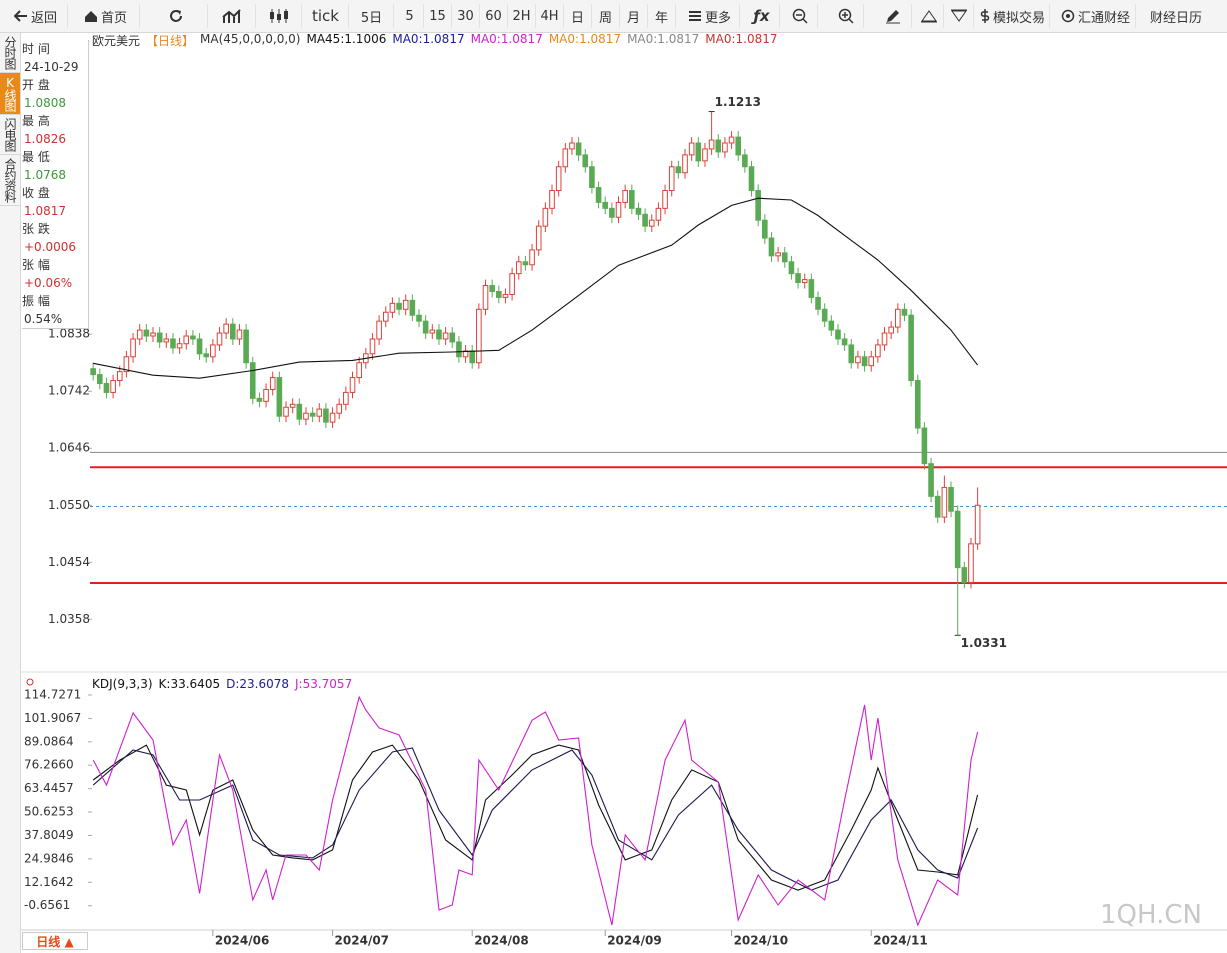 The height and width of the screenshot is (953, 1227). Describe the element at coordinates (578, 16) in the screenshot. I see `period-button: 日` at that location.